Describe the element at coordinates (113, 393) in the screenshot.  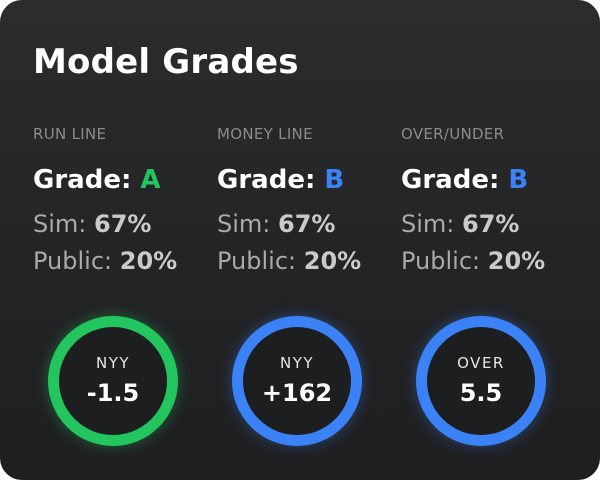
I see `pick-value: -1.5` at that location.